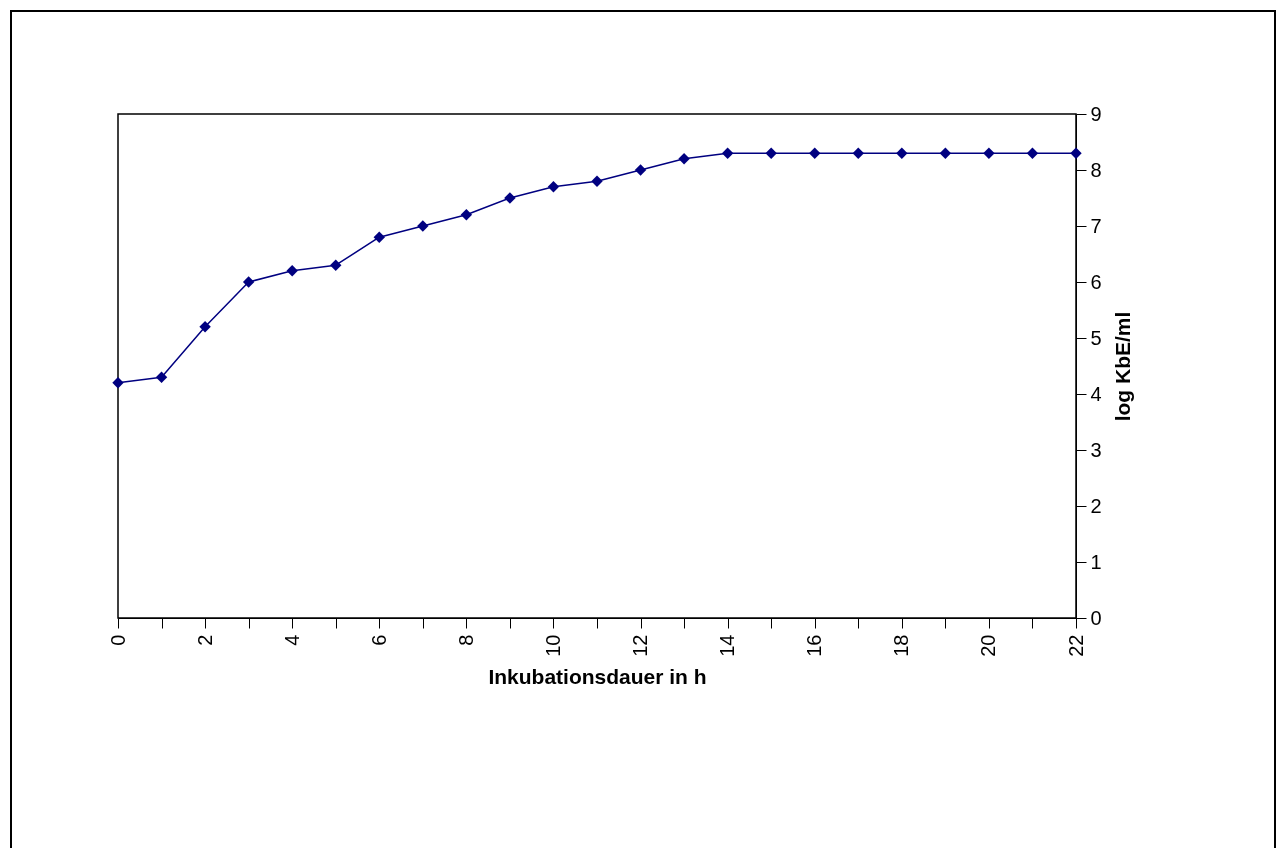 The height and width of the screenshot is (848, 1286). I want to click on y-tick-label: 1, so click(1096, 561).